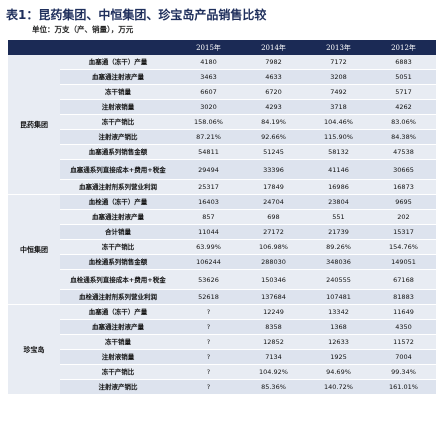  What do you see at coordinates (222, 137) in the screenshot?
I see `data-row: 注射液产销比 87.21% 92.66% 115.90% 84.38%` at bounding box center [222, 137].